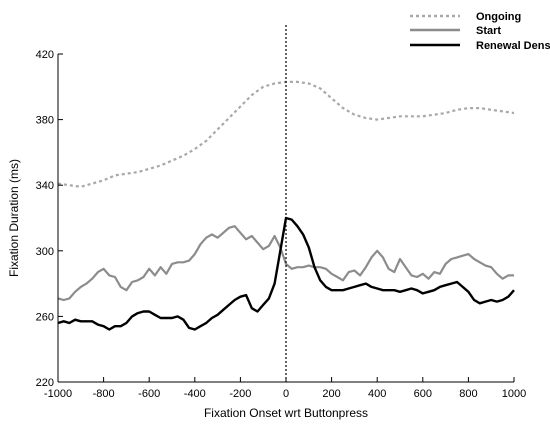  What do you see at coordinates (45, 186) in the screenshot?
I see `y-tick-label: 340` at bounding box center [45, 186].